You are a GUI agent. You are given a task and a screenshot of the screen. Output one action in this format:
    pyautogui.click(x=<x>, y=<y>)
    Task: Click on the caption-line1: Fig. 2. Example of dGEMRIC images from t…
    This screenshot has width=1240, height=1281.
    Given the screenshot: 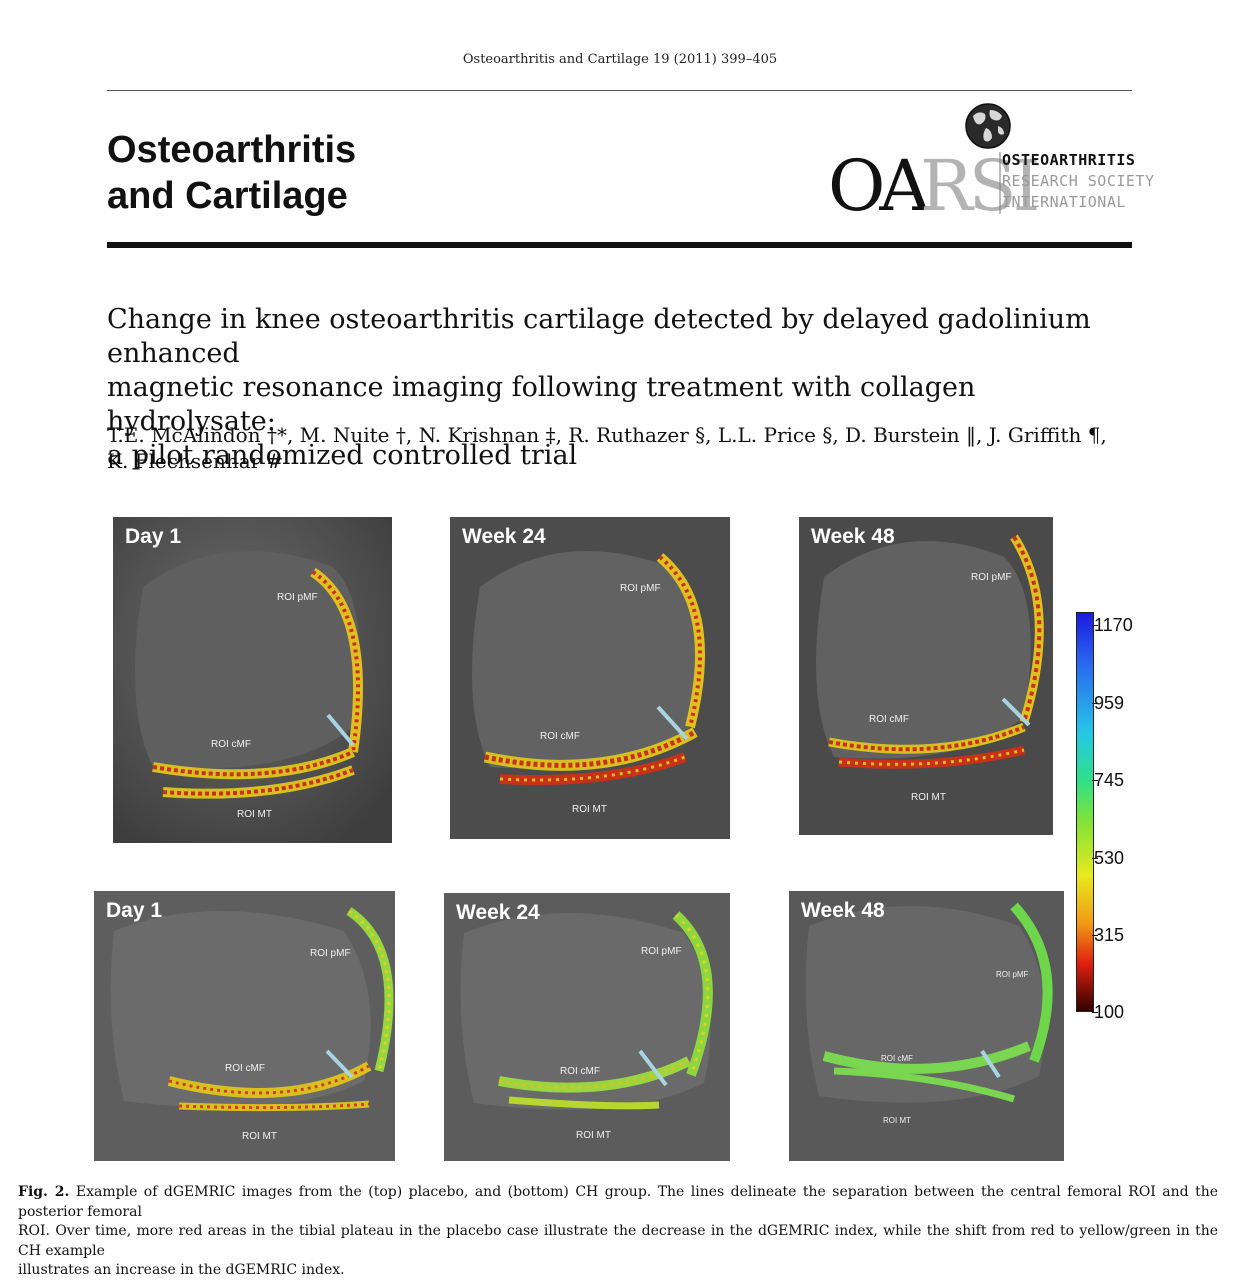 What is the action you would take?
    pyautogui.click(x=618, y=1202)
    